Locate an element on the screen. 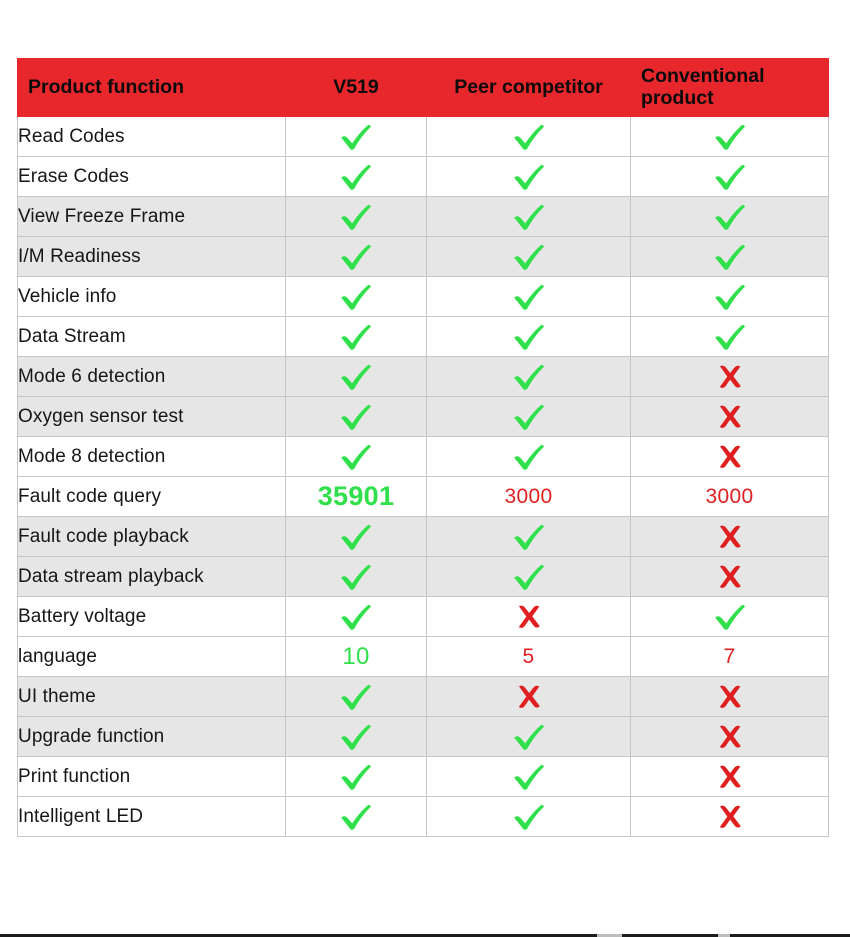  table-row: Oxygen sensor test is located at coordinates (423, 416).